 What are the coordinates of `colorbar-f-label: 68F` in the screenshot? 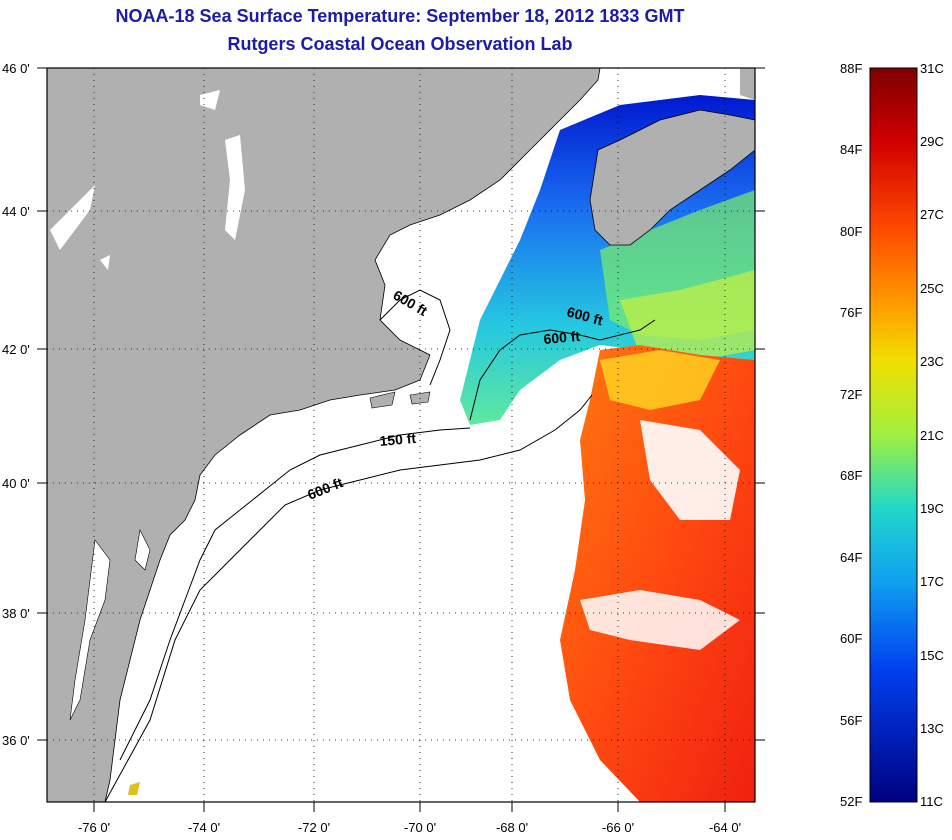 It's located at (851, 475).